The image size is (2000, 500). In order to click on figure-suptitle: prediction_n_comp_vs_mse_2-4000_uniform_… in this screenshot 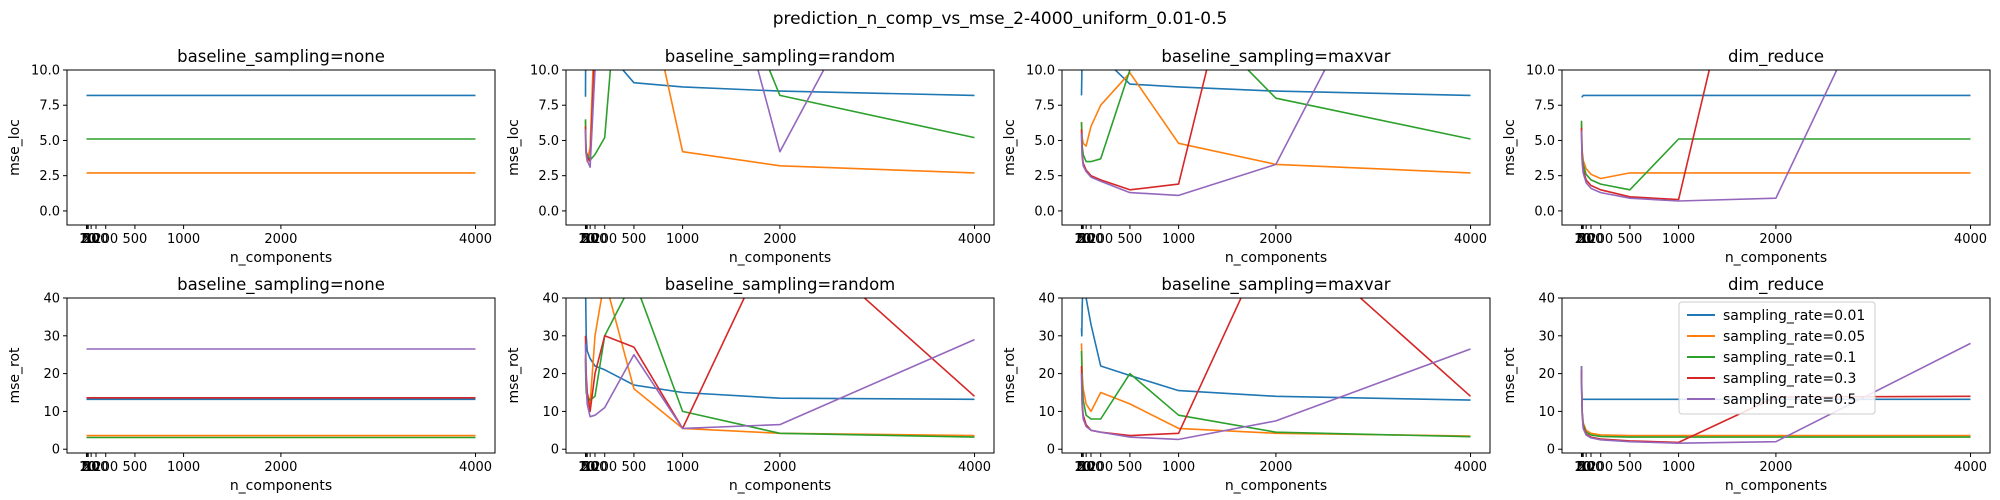, I will do `click(1000, 19)`.